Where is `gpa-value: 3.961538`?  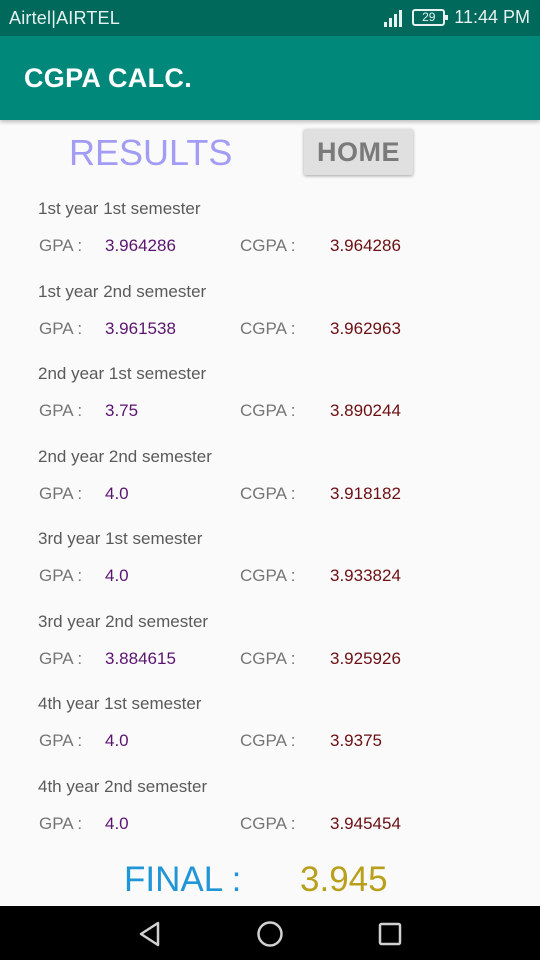
gpa-value: 3.961538 is located at coordinates (140, 328).